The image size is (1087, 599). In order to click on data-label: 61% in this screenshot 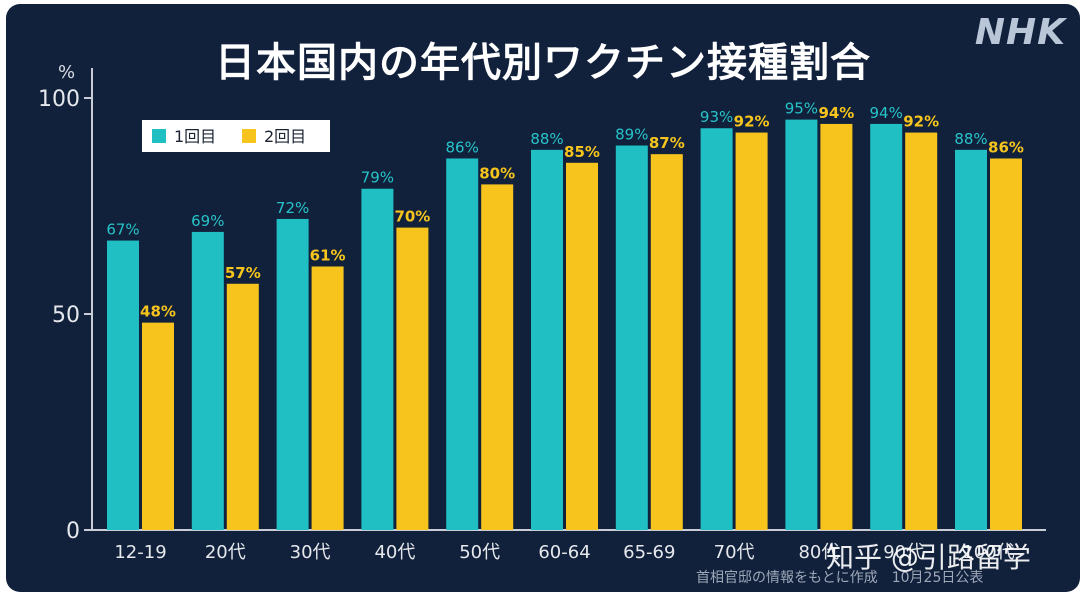, I will do `click(328, 255)`.